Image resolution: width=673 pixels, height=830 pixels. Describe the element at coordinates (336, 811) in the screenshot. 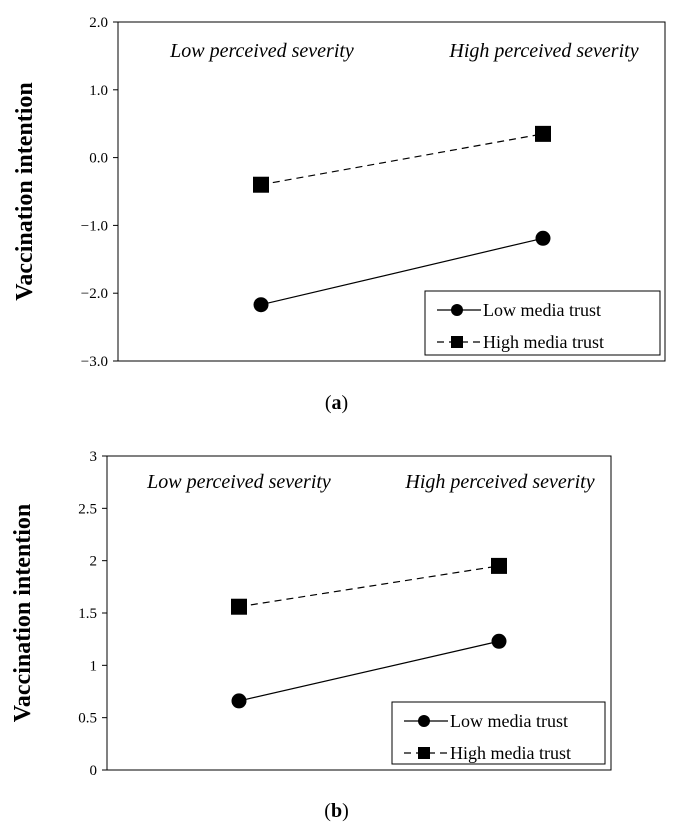

I see `panel-caption-b: (b)` at that location.